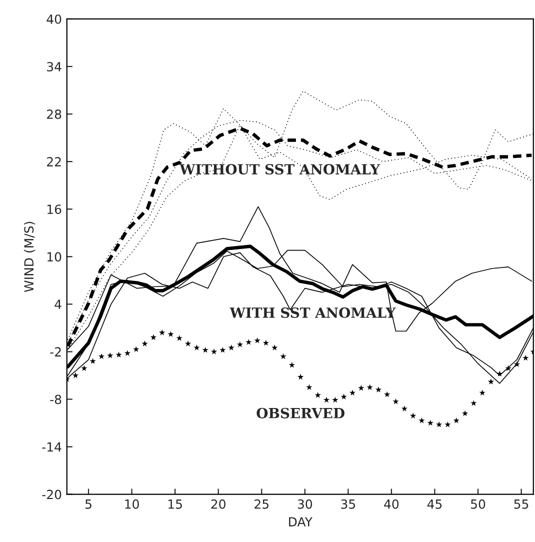 The width and height of the screenshot is (535, 542). What do you see at coordinates (521, 504) in the screenshot?
I see `x-tick-label: 55` at bounding box center [521, 504].